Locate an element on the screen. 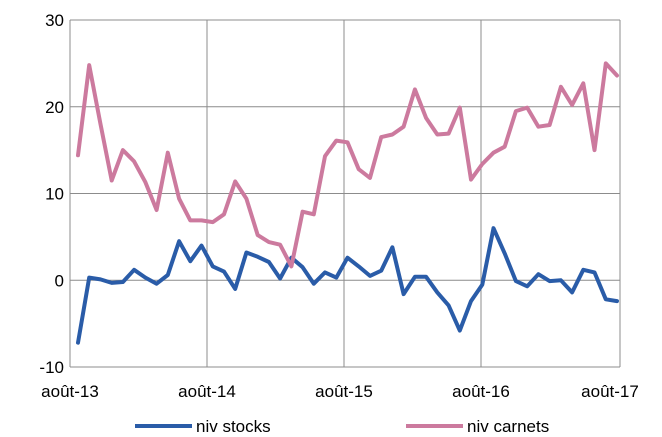 This screenshot has width=662, height=437. x-tick-label: août-15 is located at coordinates (344, 391).